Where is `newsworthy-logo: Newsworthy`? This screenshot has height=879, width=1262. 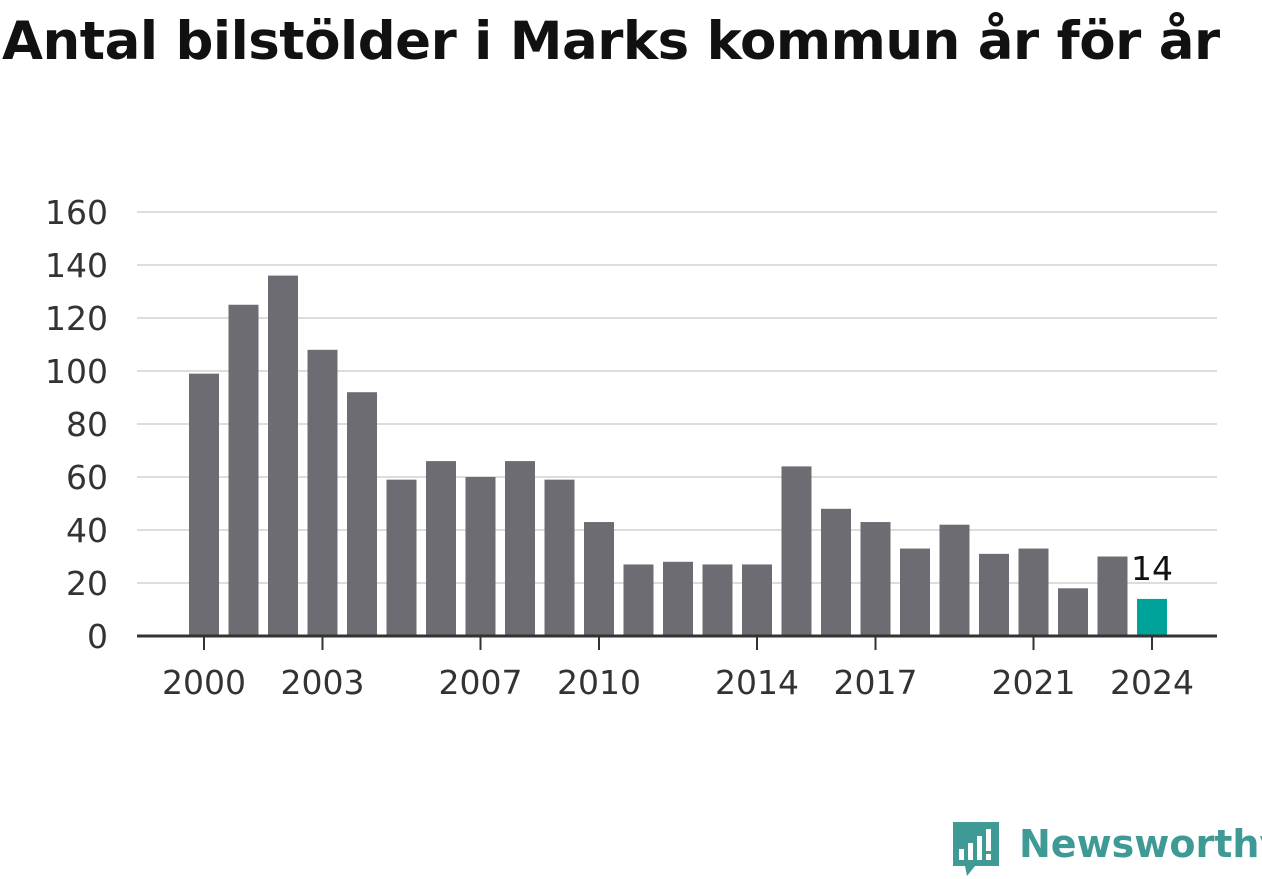 newsworthy-logo: Newsworthy is located at coordinates (1106, 849).